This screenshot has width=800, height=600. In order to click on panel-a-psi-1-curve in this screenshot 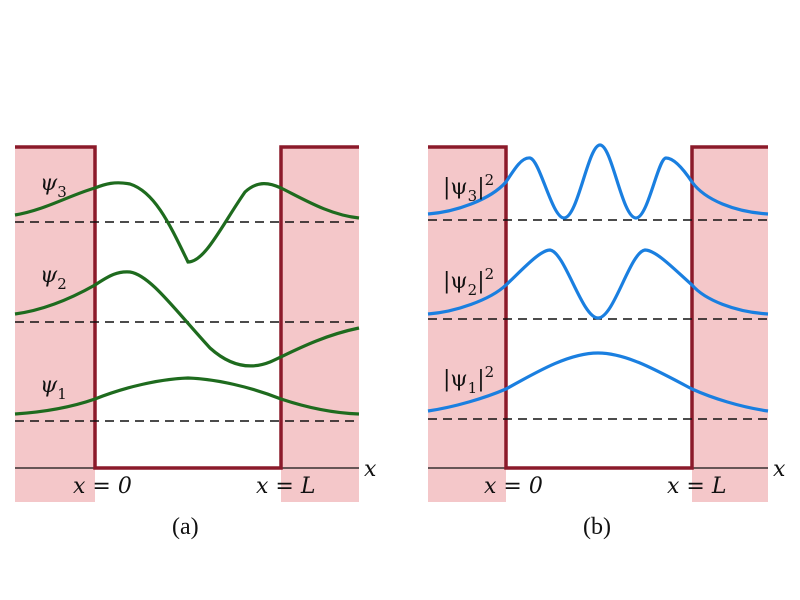, I will do `click(187, 396)`.